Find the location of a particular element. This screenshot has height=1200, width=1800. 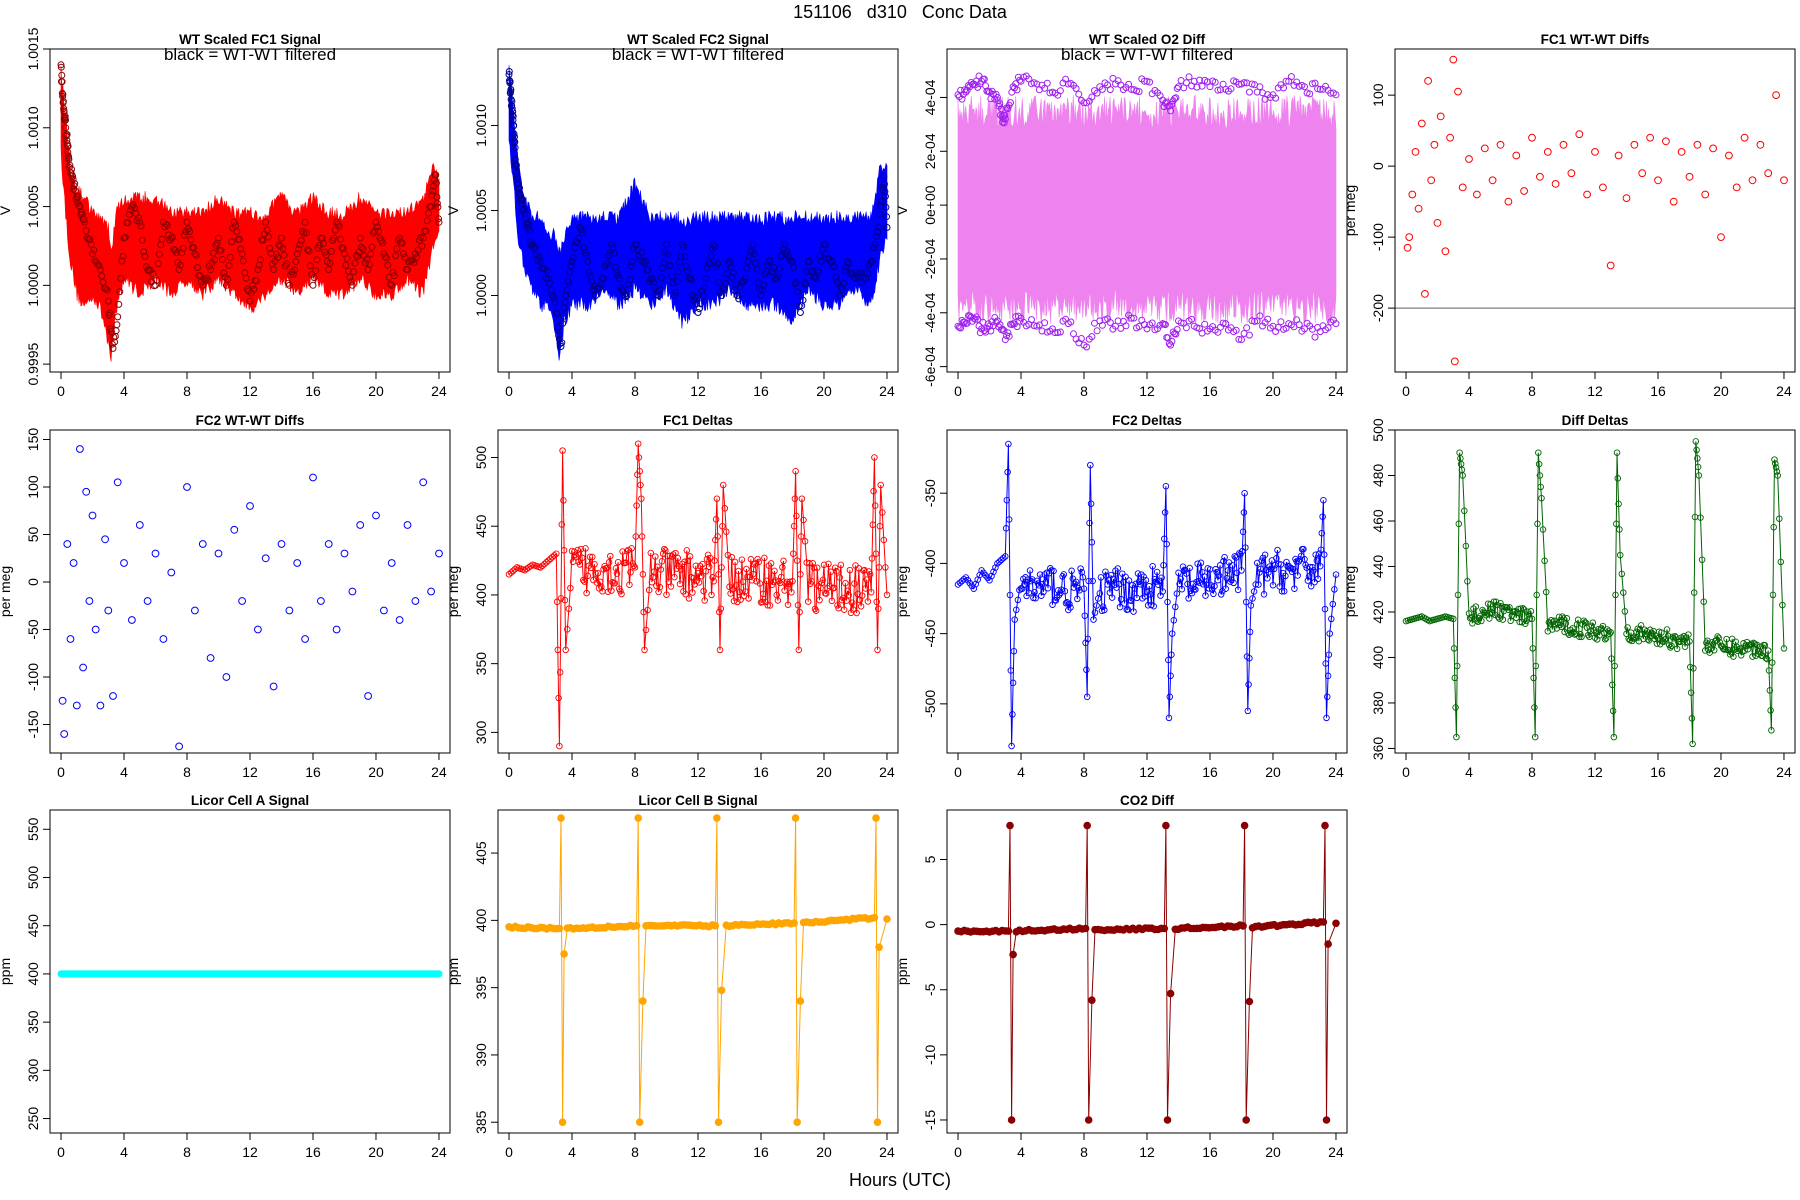

x-axis-label: Hours (UTC) is located at coordinates (900, 1180).